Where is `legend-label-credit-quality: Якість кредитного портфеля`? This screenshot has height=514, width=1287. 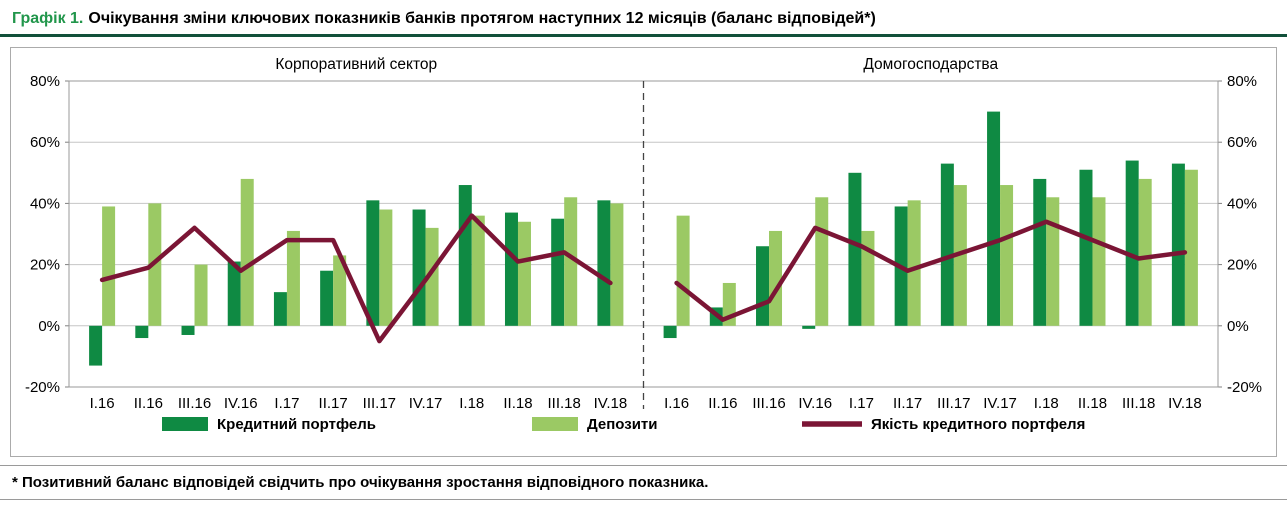 legend-label-credit-quality: Якість кредитного портфеля is located at coordinates (978, 424).